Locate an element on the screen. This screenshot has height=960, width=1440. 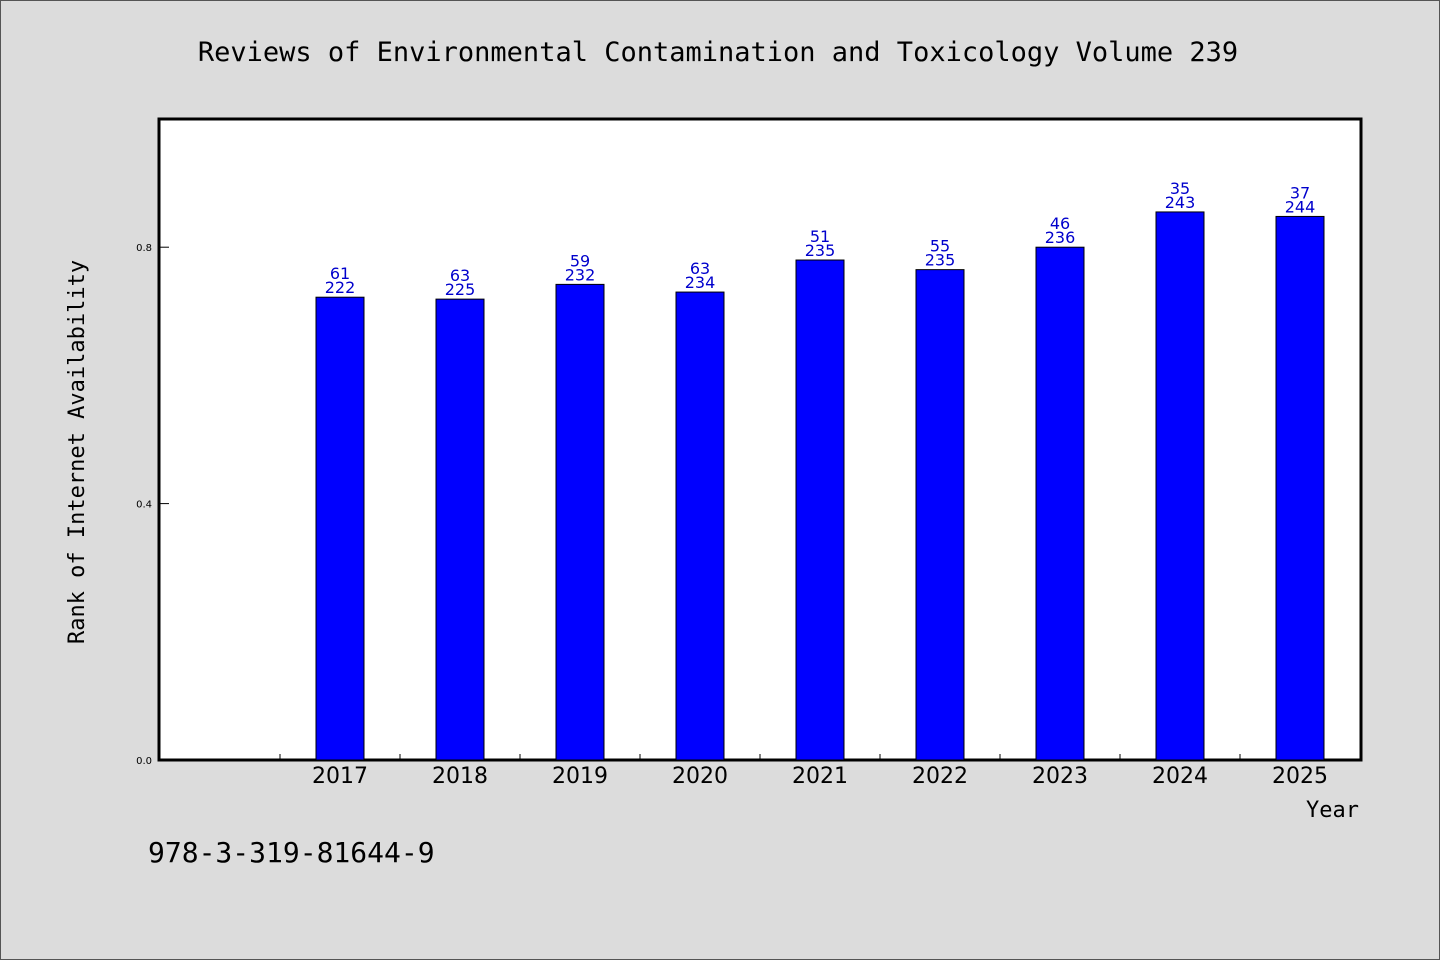
bar-2023 is located at coordinates (1060, 503).